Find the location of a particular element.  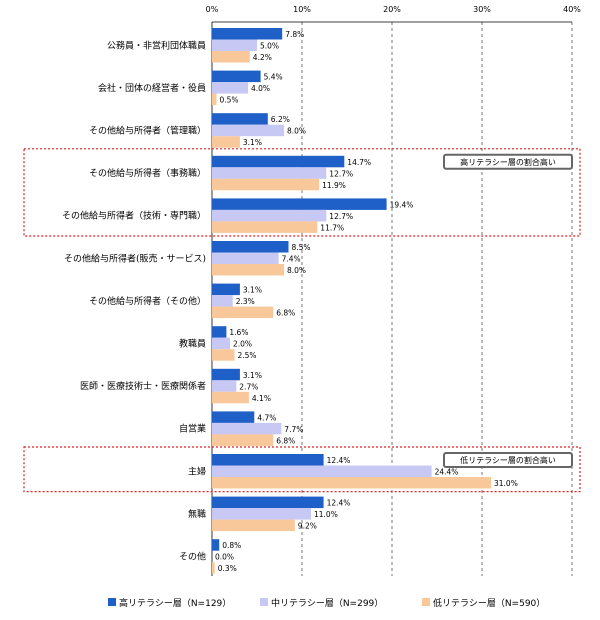

data-label: 2.7% is located at coordinates (248, 386).